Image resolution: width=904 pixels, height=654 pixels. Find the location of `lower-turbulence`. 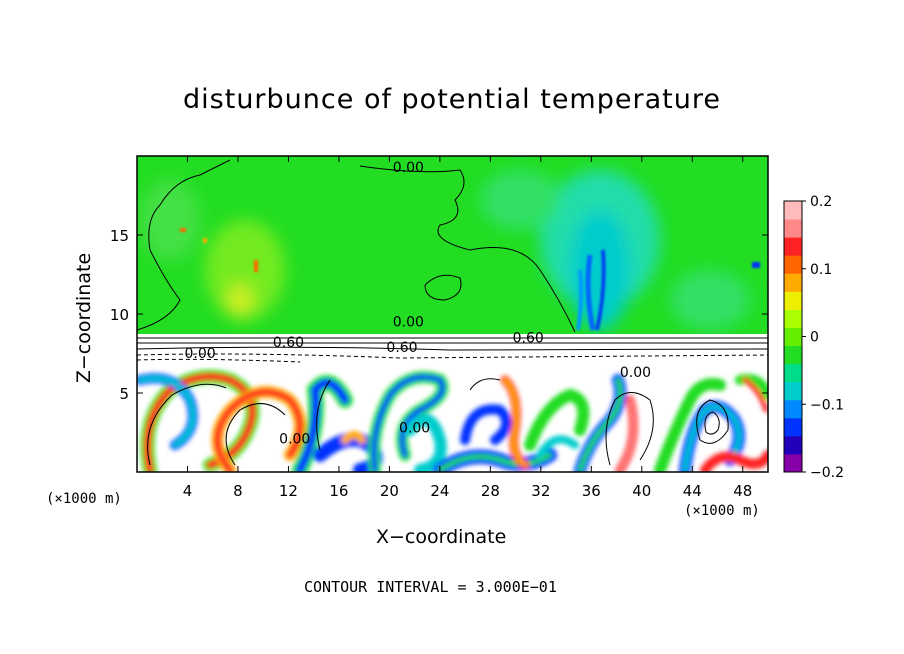

lower-turbulence is located at coordinates (452, 420).